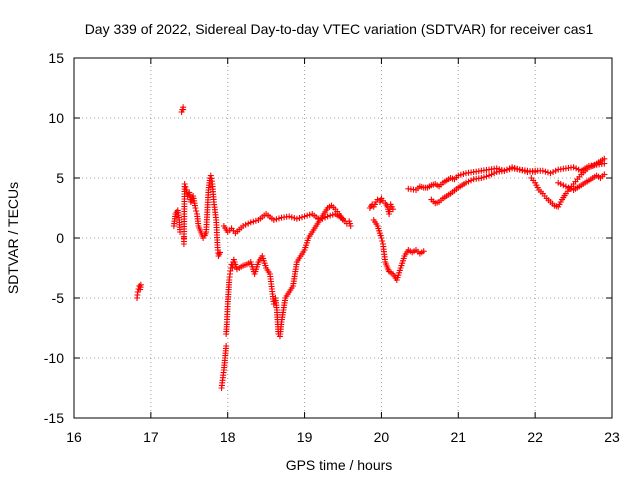  I want to click on x-tick-label: 18, so click(228, 437).